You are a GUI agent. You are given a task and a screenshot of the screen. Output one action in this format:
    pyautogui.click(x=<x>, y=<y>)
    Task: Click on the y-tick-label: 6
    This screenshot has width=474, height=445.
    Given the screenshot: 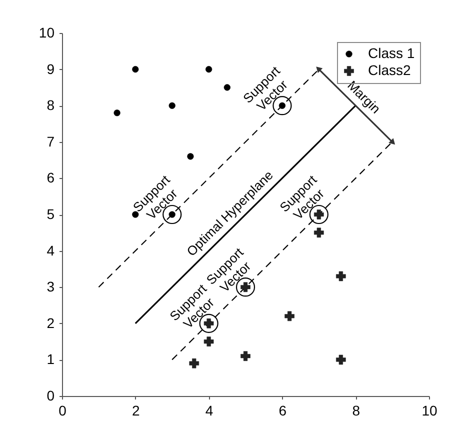 What is the action you would take?
    pyautogui.click(x=50, y=178)
    